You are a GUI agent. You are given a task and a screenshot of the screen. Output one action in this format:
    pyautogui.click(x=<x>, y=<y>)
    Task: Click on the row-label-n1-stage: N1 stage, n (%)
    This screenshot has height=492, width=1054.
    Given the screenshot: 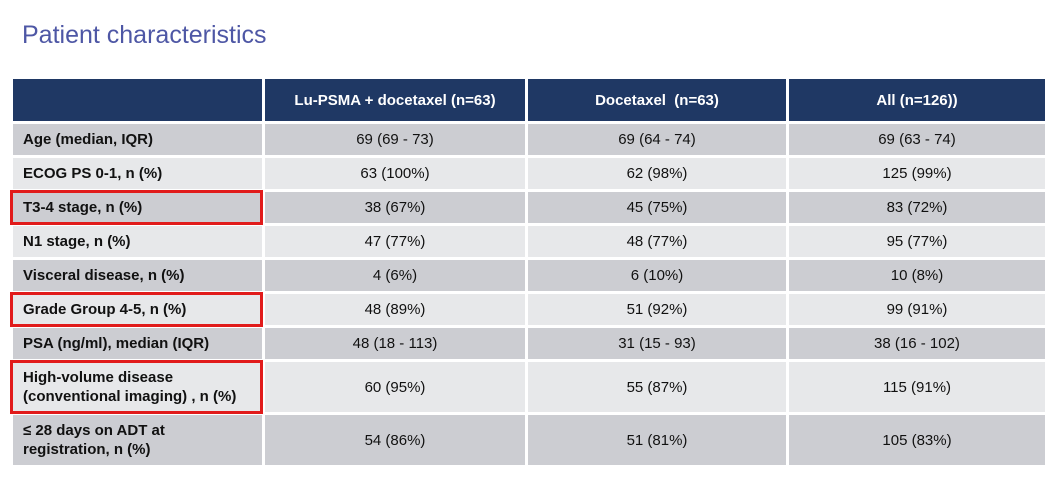 What is the action you would take?
    pyautogui.click(x=137, y=241)
    